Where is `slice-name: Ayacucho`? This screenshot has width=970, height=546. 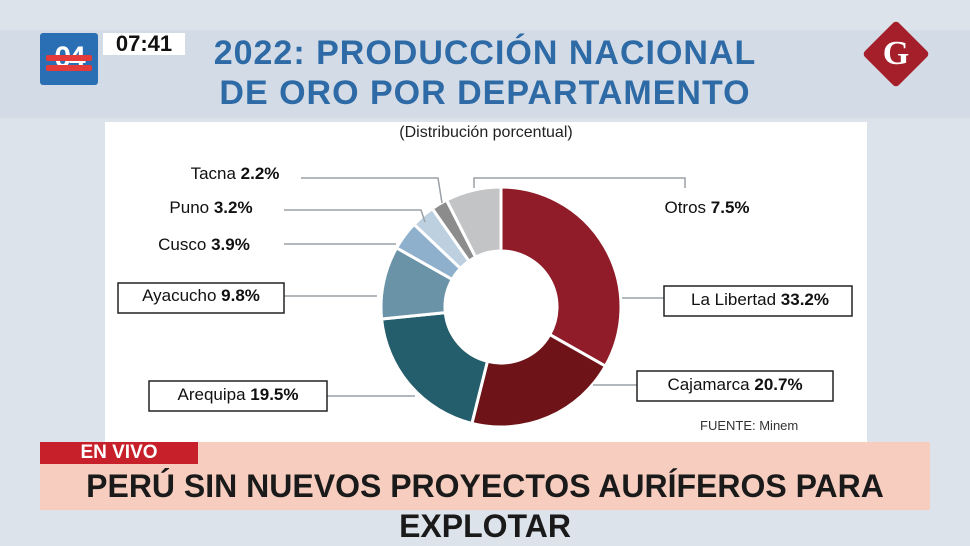 slice-name: Ayacucho is located at coordinates (181, 295).